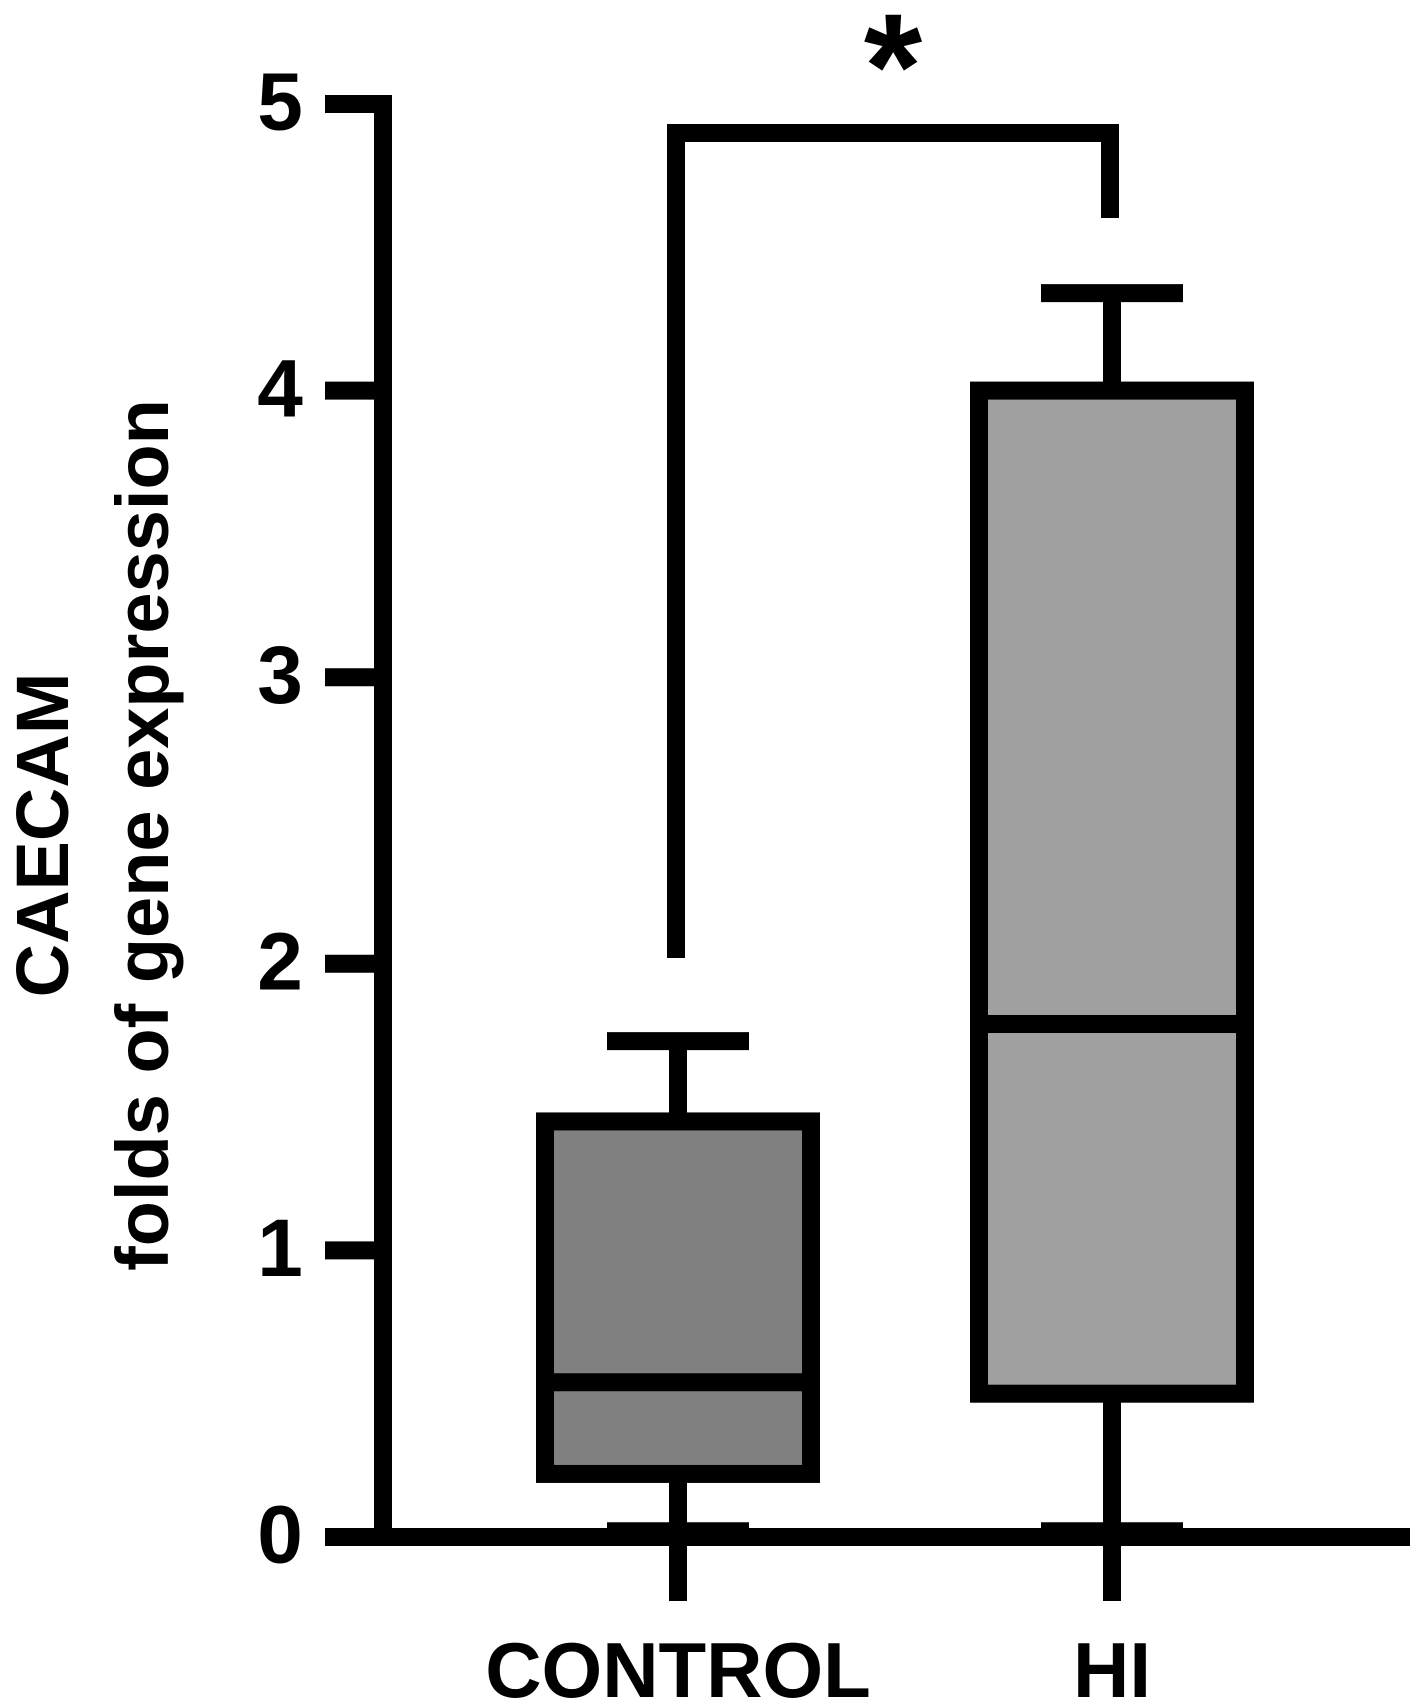 The image size is (1417, 1706). I want to click on x-axis-labels: CONTROL HI, so click(818, 1621).